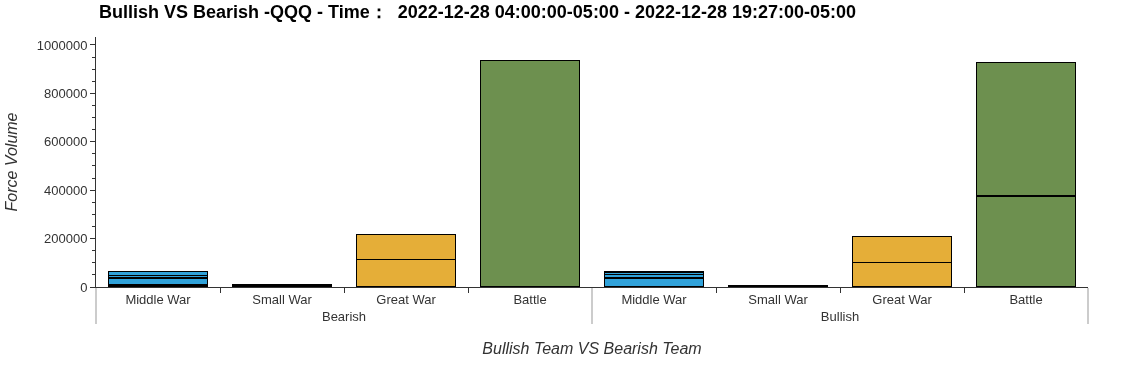  Describe the element at coordinates (66, 190) in the screenshot. I see `y-tick-label: 400000` at that location.